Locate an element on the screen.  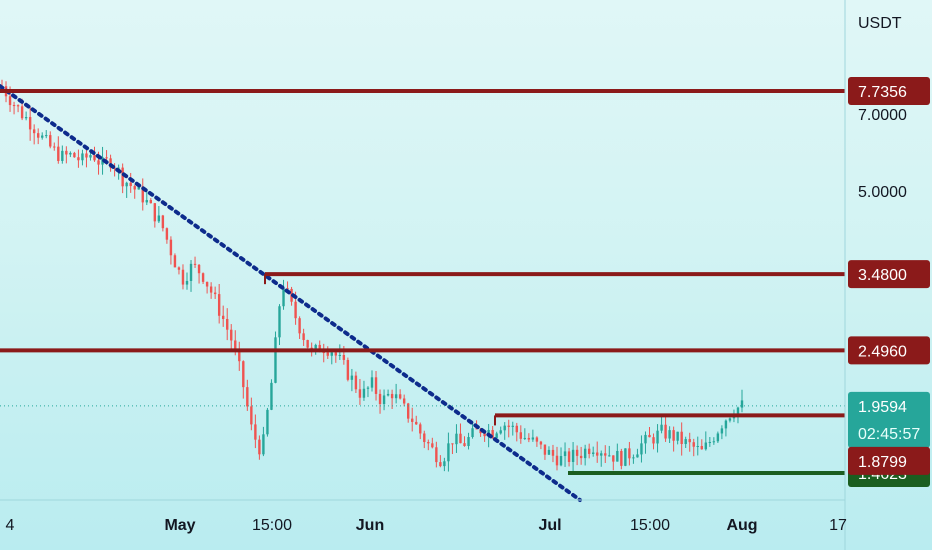
quote-currency-label: USDT is located at coordinates (880, 23).